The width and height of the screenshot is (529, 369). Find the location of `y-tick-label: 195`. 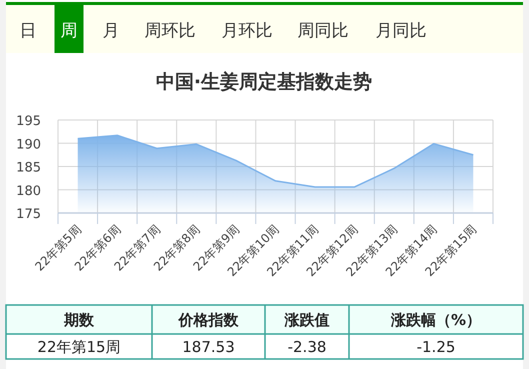

y-tick-label: 195 is located at coordinates (28, 121).